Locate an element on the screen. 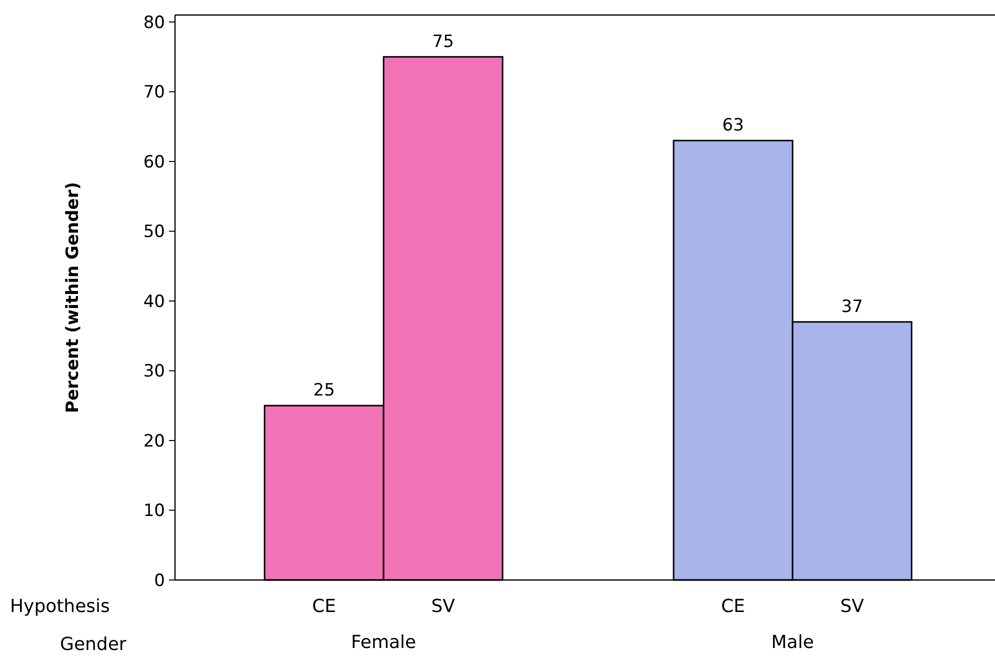  y-tick-label: 40 is located at coordinates (154, 302).